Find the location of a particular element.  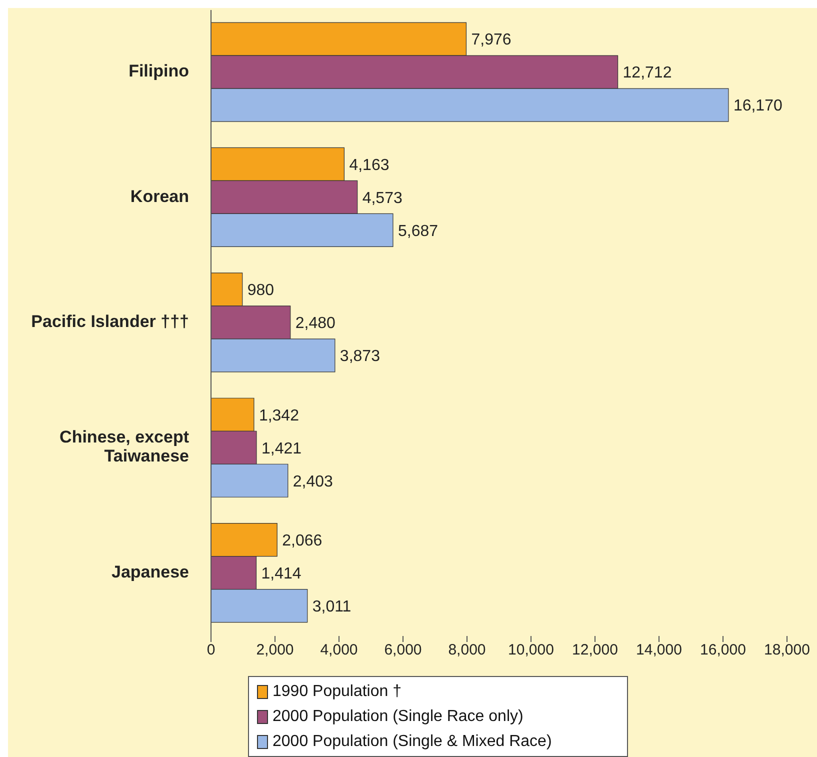

legend-label: 1990 Population † is located at coordinates (337, 691).